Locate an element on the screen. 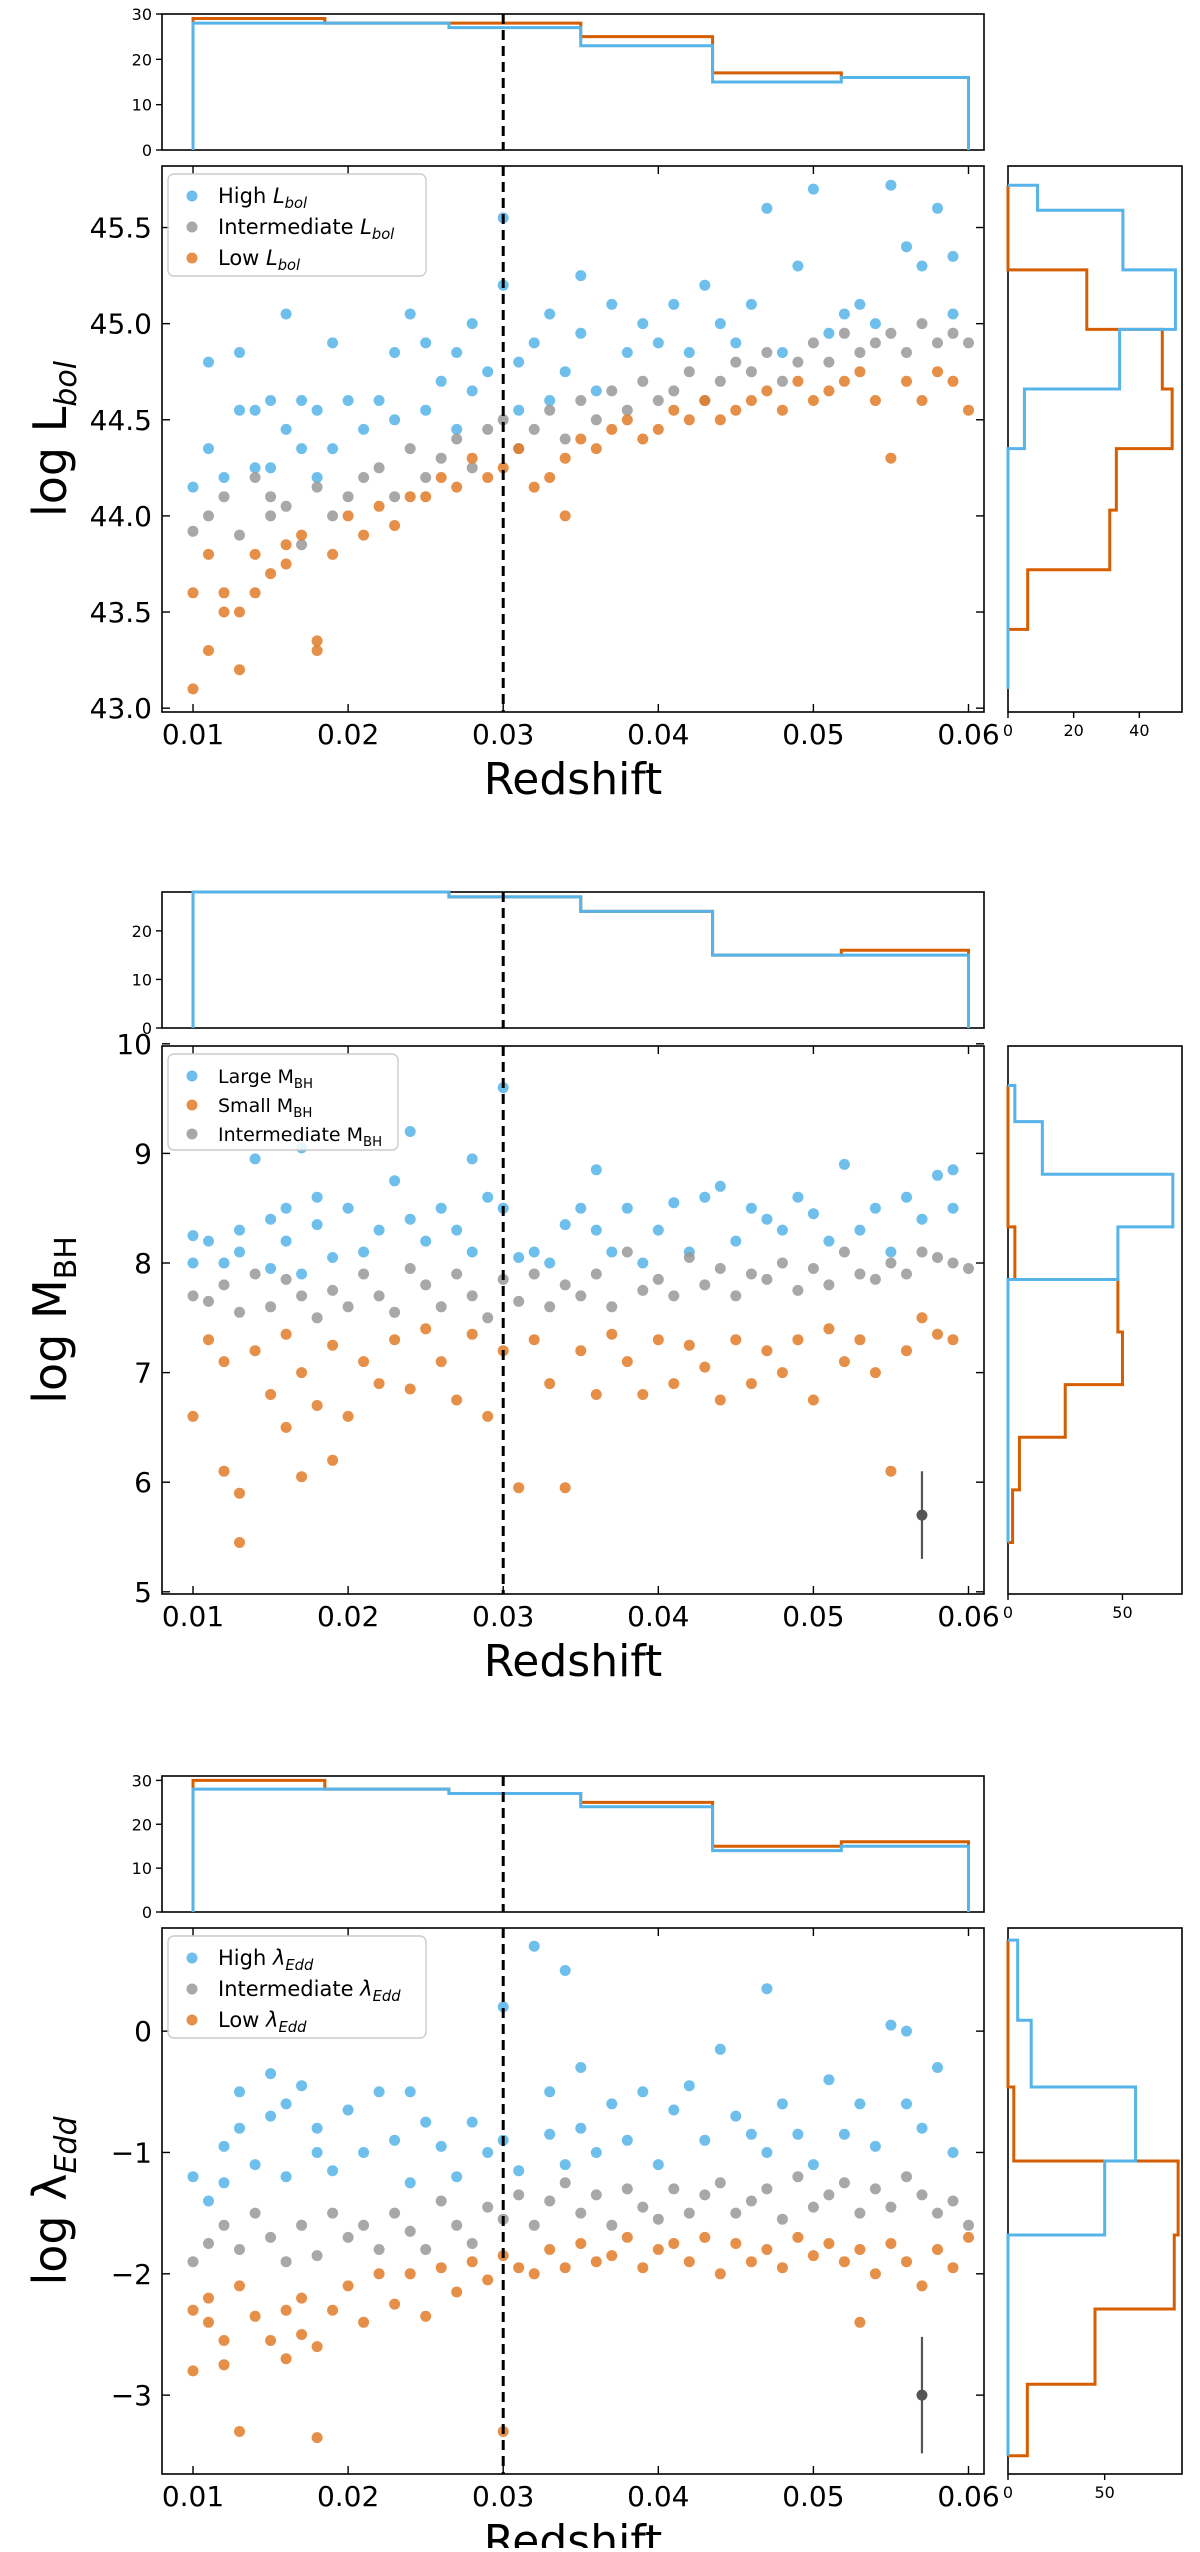 This screenshot has height=2552, width=1200. top-hist-high is located at coordinates (580, 85).